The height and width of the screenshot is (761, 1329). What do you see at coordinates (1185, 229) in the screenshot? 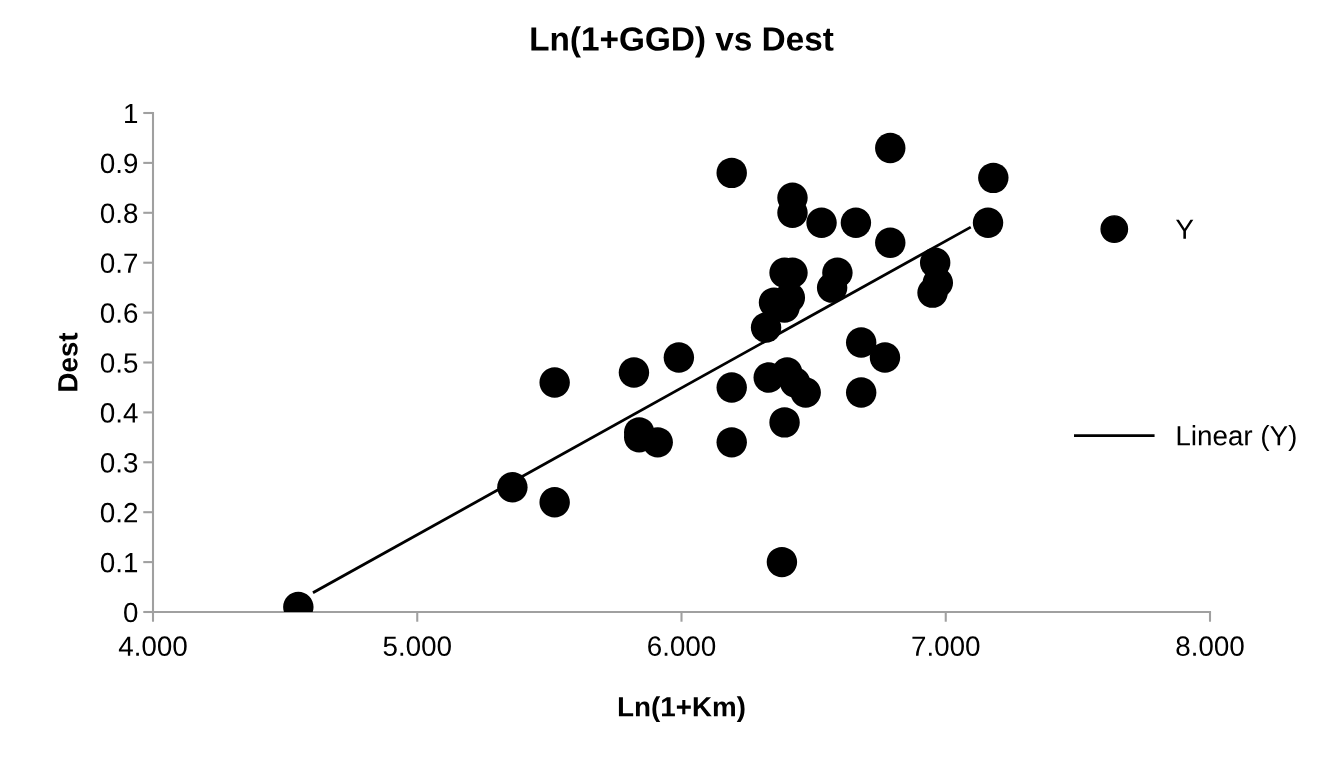
I see `legend-label: Y` at bounding box center [1185, 229].